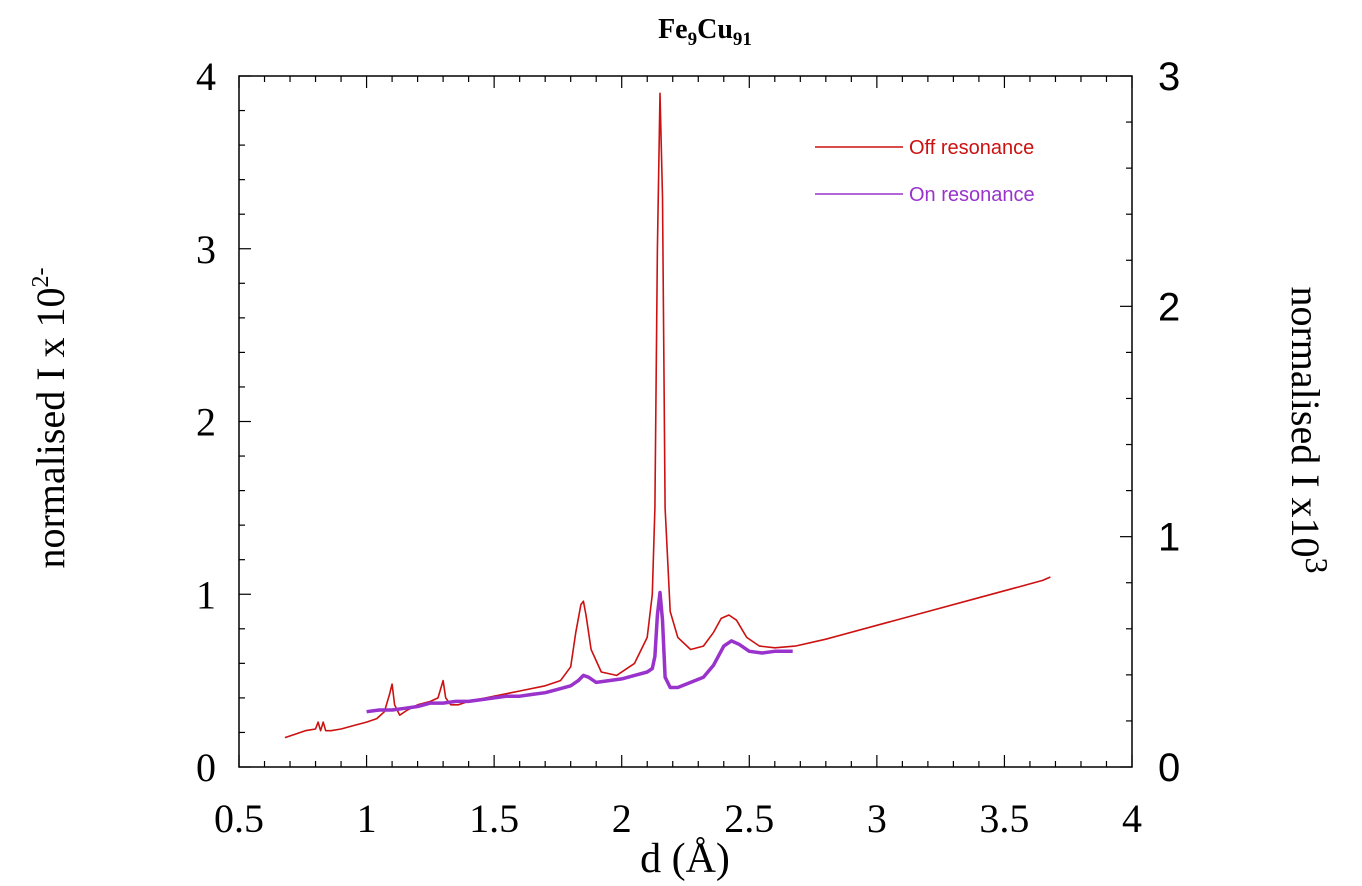  I want to click on x-tick-label: 1.5, so click(494, 818).